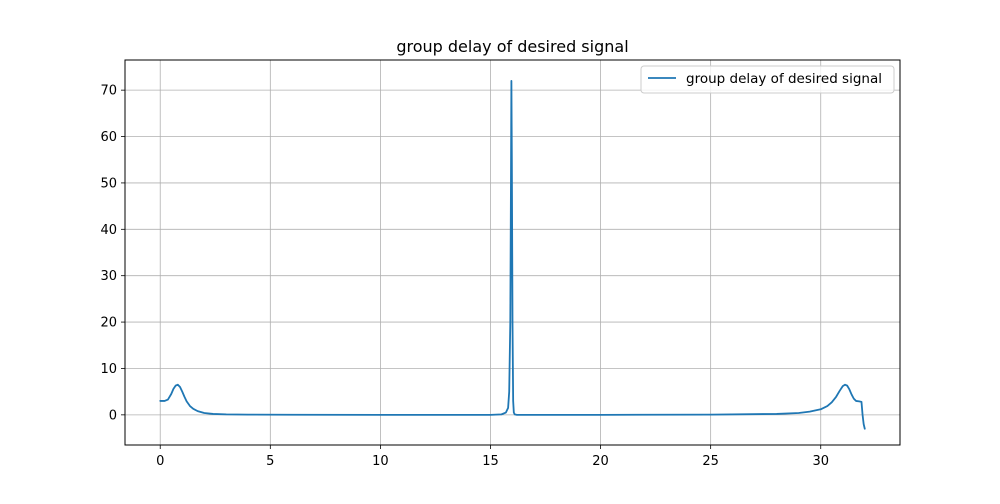 This screenshot has height=504, width=1000. I want to click on y-tick-label: 70, so click(108, 91).